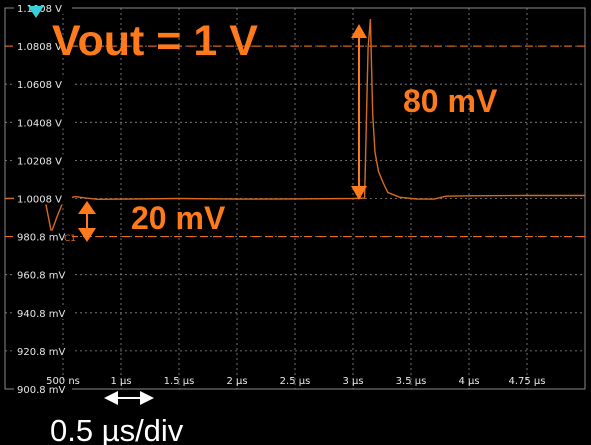 Image resolution: width=591 pixels, height=445 pixels. What do you see at coordinates (155, 41) in the screenshot?
I see `title-annotation: Vout = 1 V` at bounding box center [155, 41].